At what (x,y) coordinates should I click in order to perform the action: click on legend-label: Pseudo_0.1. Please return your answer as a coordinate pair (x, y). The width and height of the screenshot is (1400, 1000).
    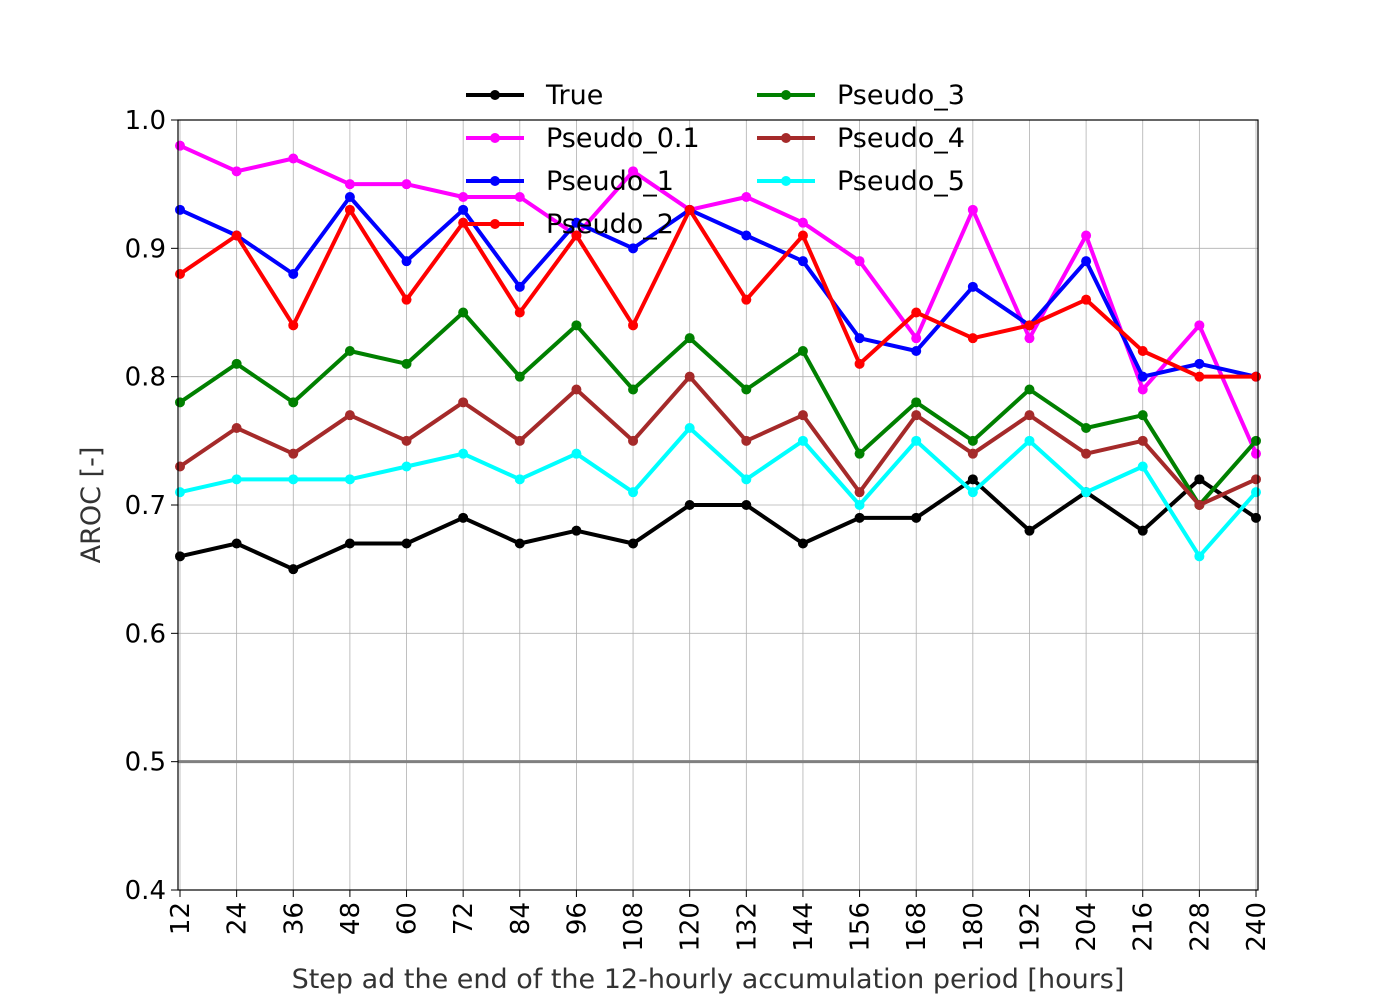
    Looking at the image, I should click on (623, 138).